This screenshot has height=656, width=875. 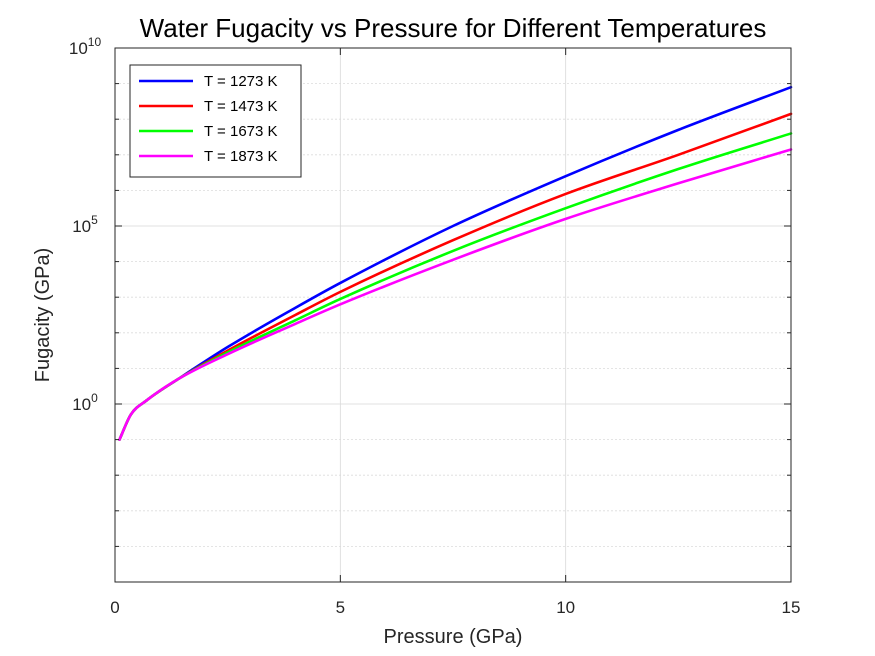 I want to click on legend-label-4: T = 1873 K, so click(x=241, y=156).